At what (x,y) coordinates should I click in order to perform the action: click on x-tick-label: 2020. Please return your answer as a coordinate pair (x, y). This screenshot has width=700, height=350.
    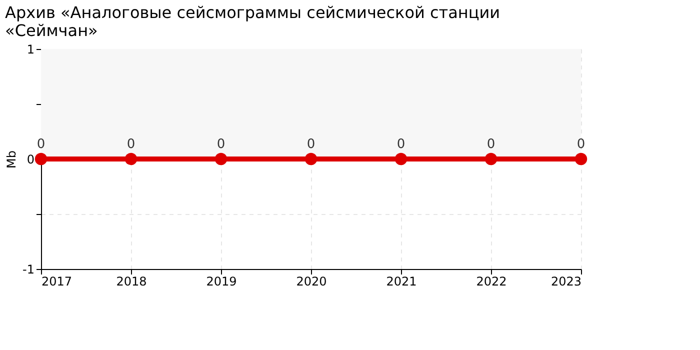
    Looking at the image, I should click on (311, 281).